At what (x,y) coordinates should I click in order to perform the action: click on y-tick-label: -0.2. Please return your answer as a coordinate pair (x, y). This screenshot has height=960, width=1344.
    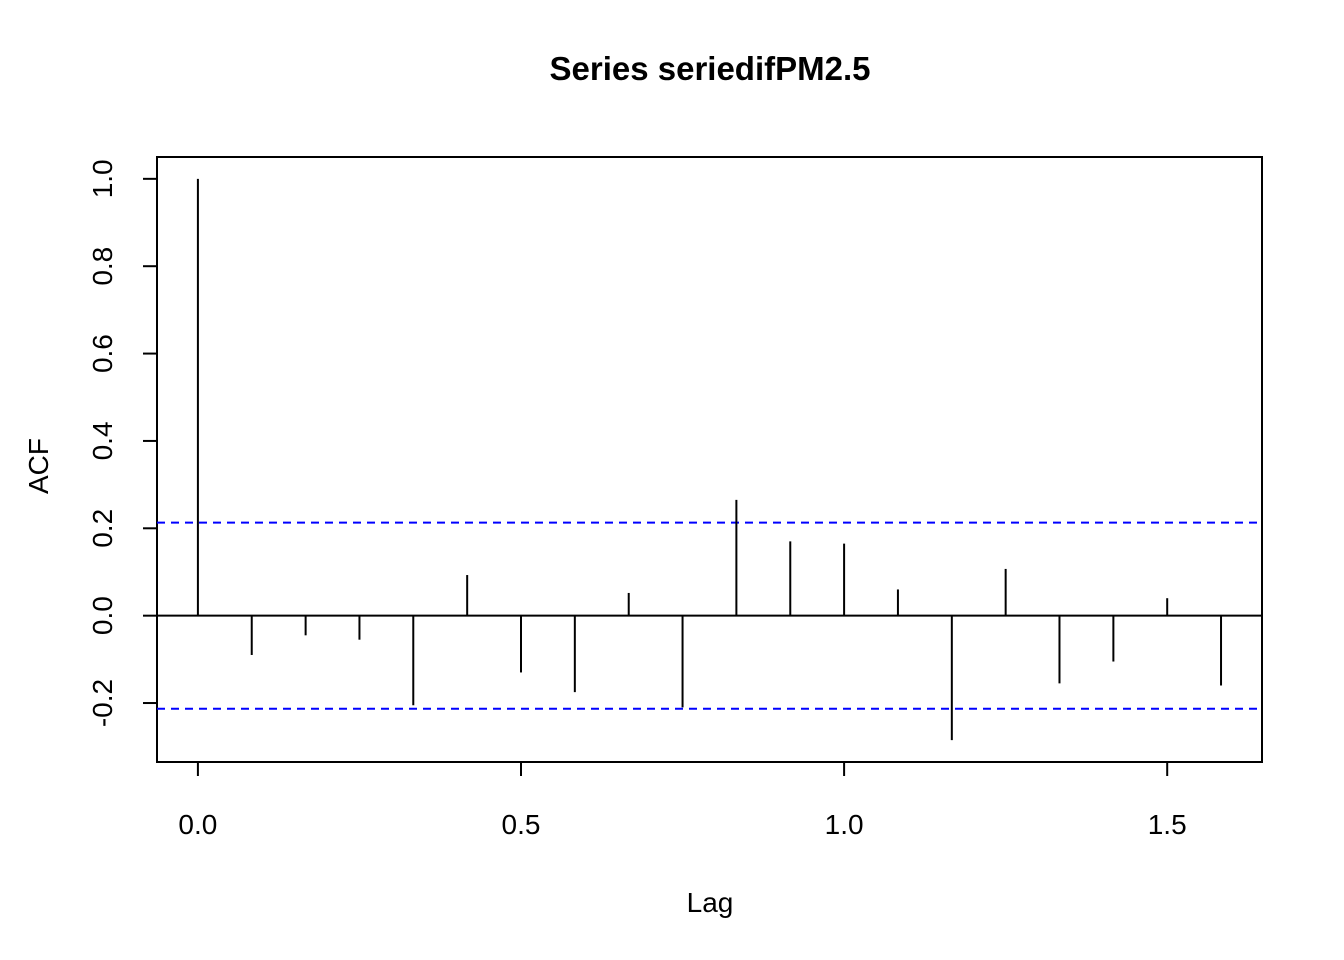
    Looking at the image, I should click on (102, 703).